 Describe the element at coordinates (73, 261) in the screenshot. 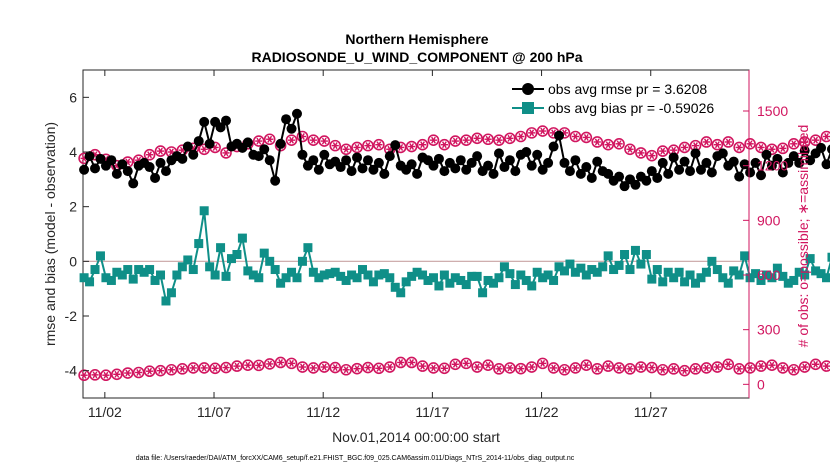

I see `y-left-tick-label: 0` at that location.